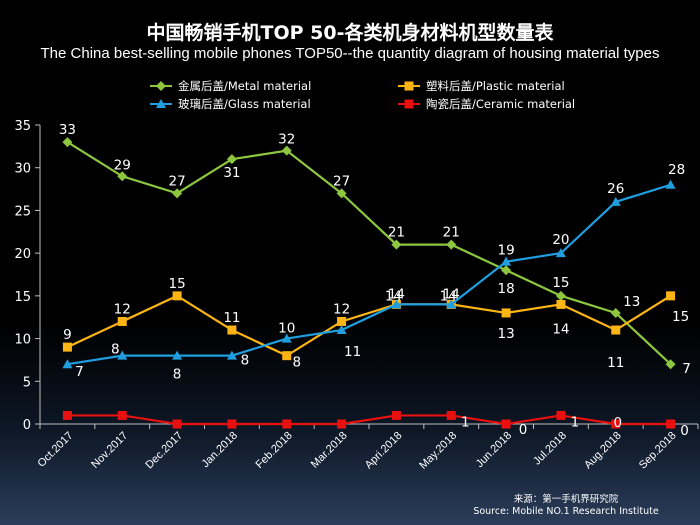 This screenshot has width=700, height=525. I want to click on data-label: 21, so click(451, 233).